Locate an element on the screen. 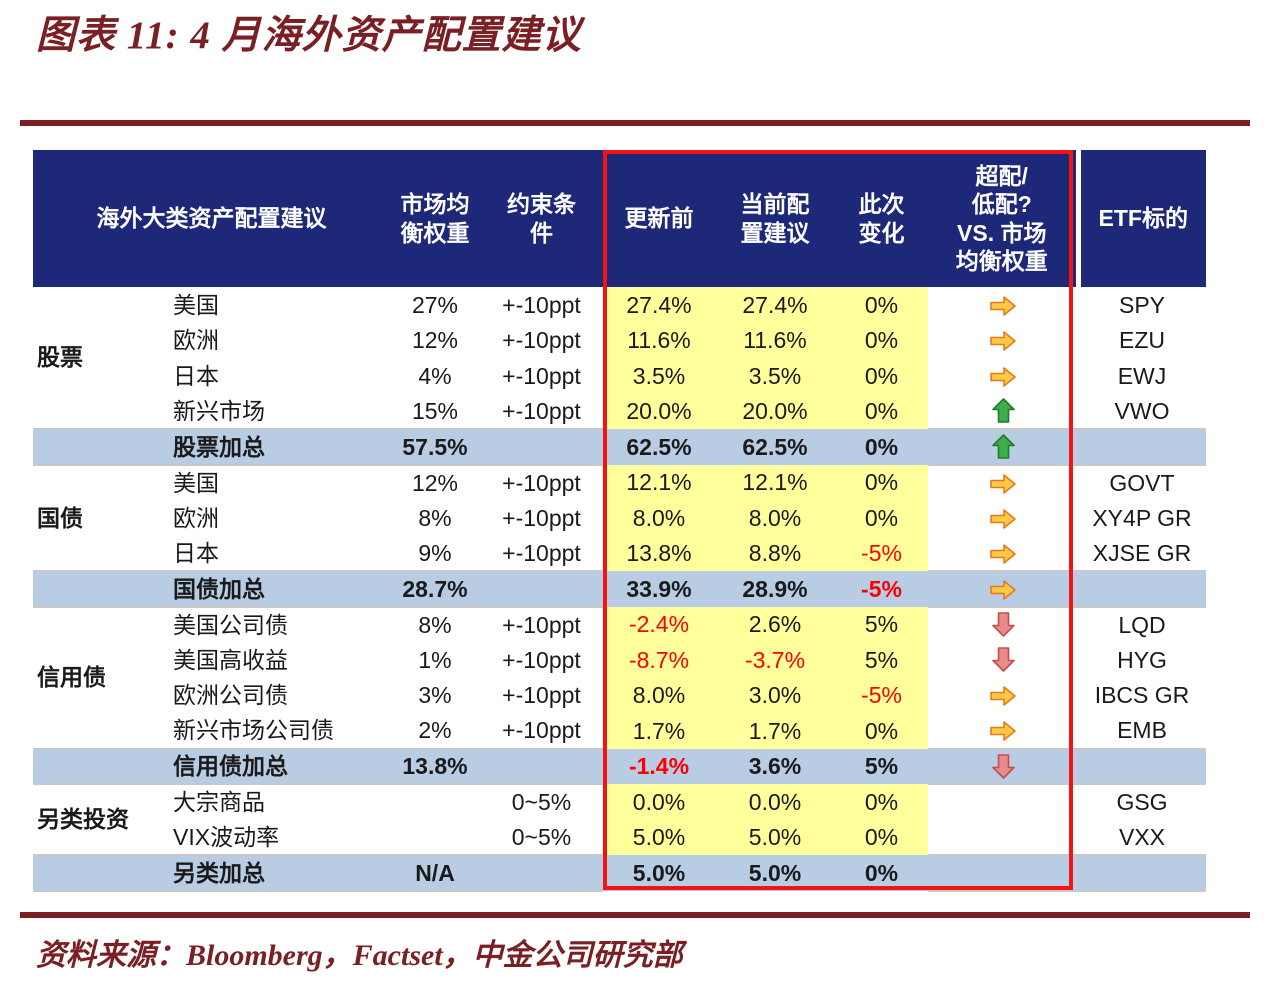  pre-update-cell: 20.0% is located at coordinates (659, 411).